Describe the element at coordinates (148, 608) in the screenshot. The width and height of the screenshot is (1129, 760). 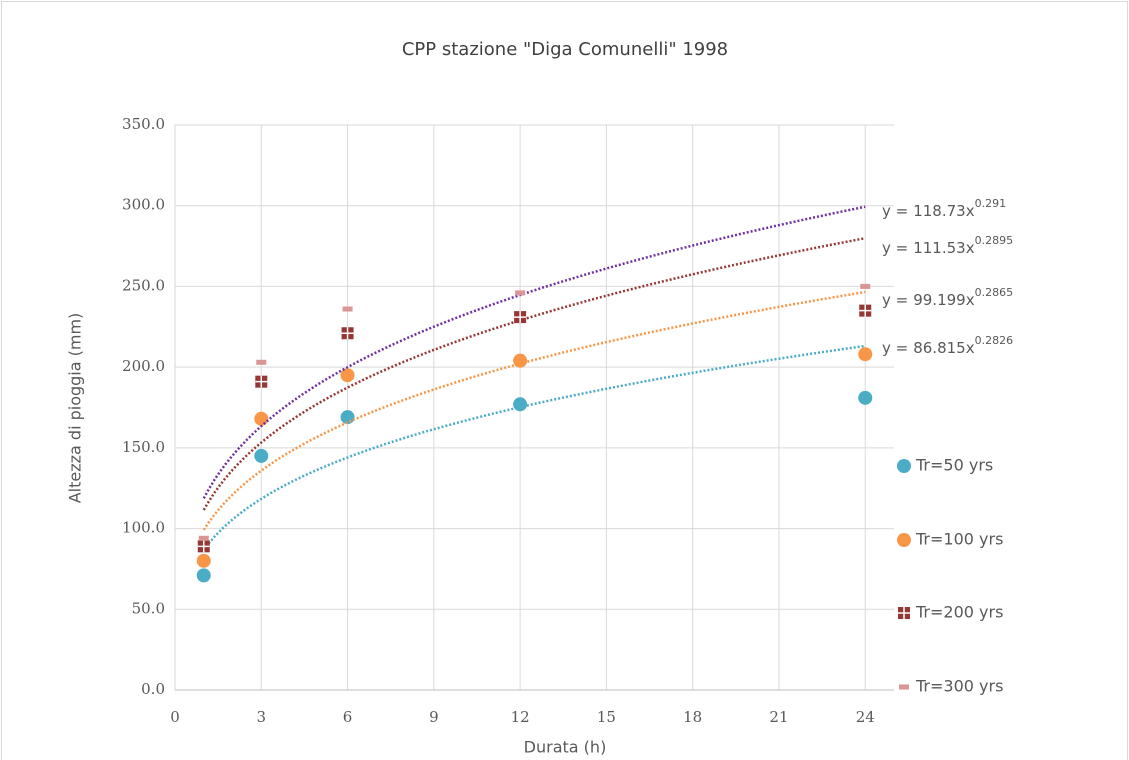
I see `y-tick-label: 50.0` at that location.